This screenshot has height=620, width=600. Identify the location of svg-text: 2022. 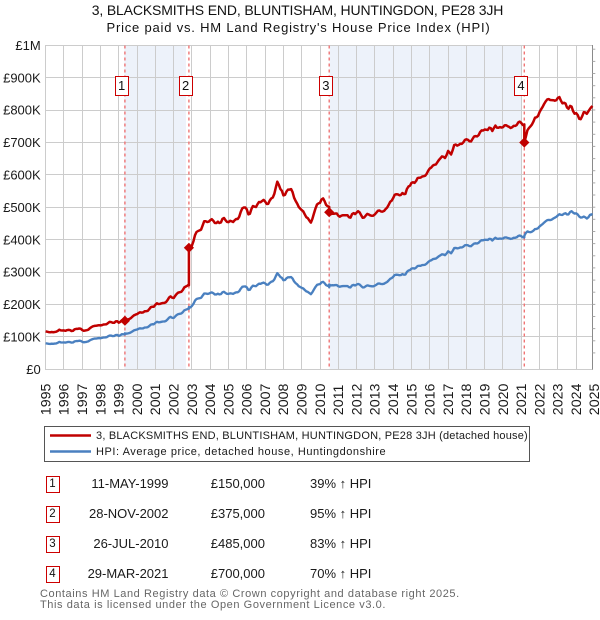
(540, 400).